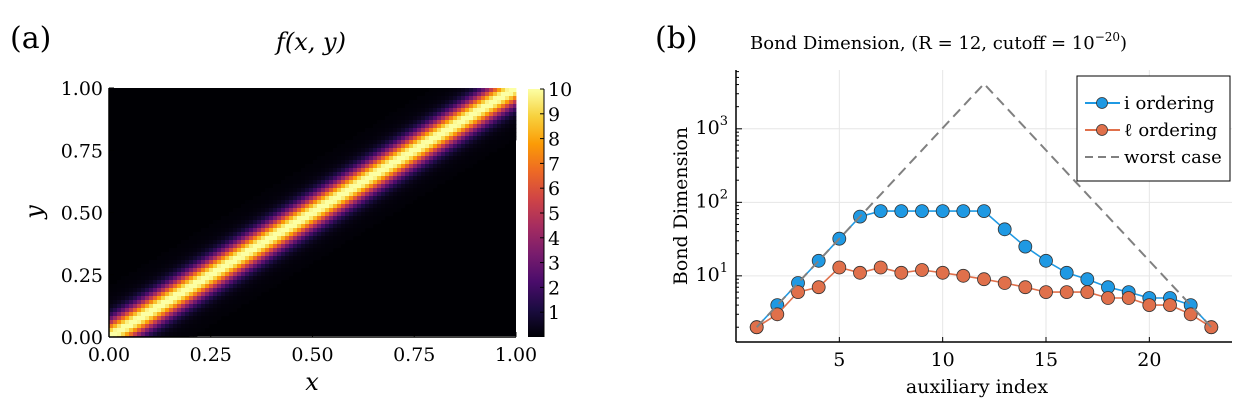 This screenshot has width=1244, height=420. I want to click on heatmap-x-tick-label: 0.00, so click(109, 355).